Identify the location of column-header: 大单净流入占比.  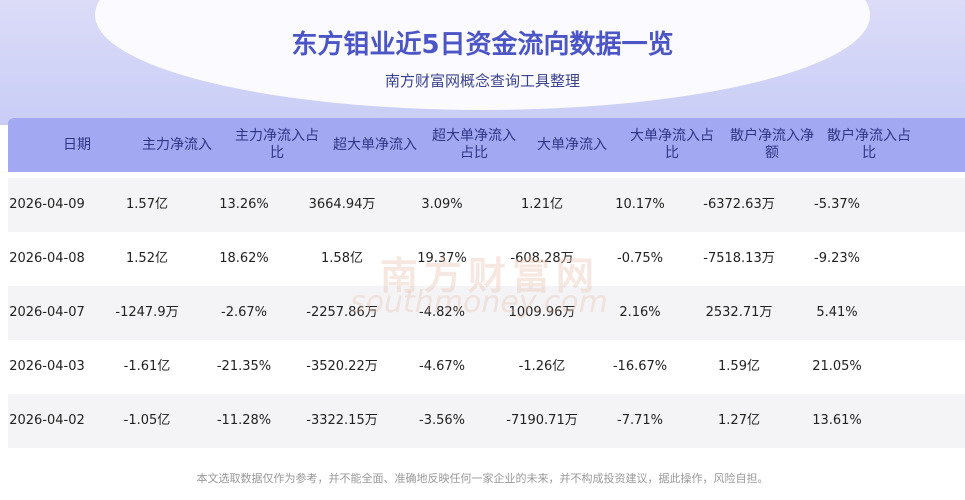
(672, 144).